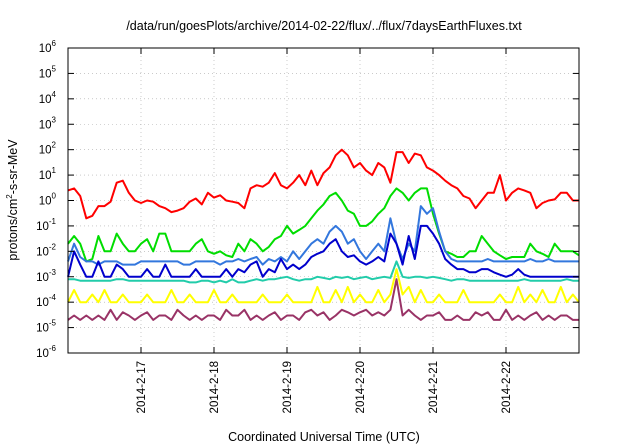  Describe the element at coordinates (48, 174) in the screenshot. I see `y-tick-label: 10¹` at that location.